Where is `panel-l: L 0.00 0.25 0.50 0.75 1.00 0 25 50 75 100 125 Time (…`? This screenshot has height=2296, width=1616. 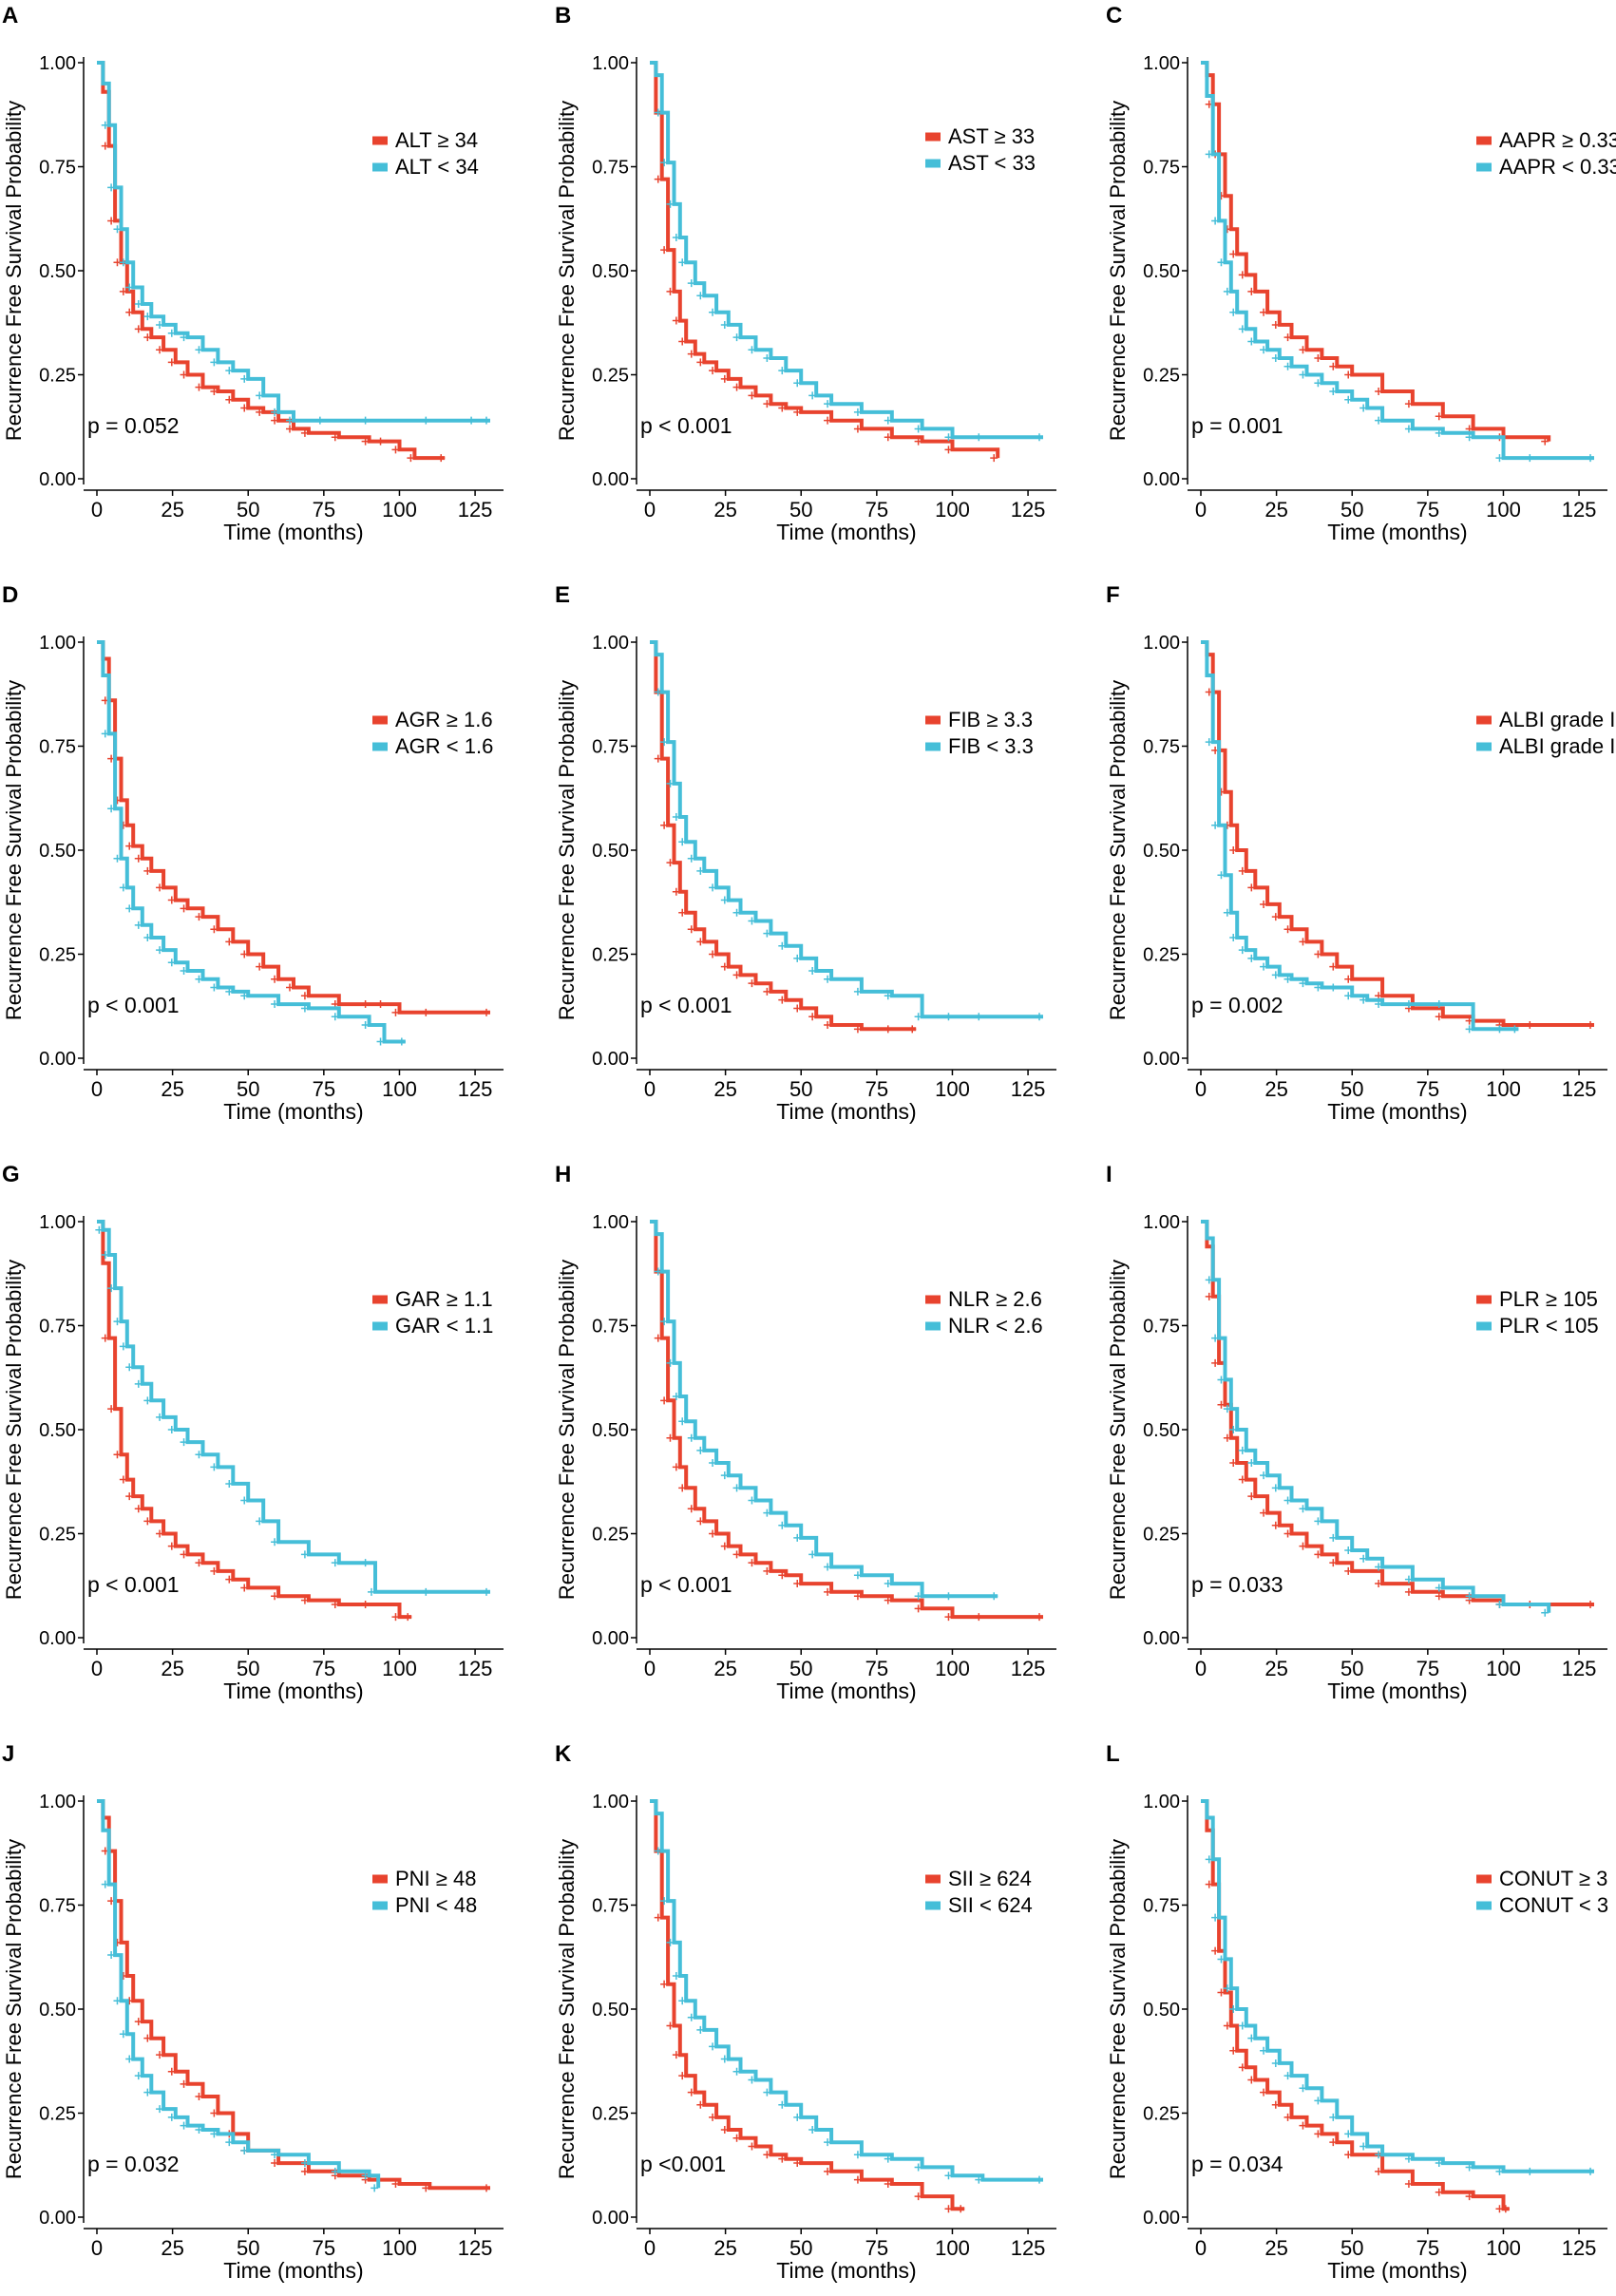
panel-l: L 0.00 0.25 0.50 0.75 1.00 0 25 50 75 100 125 Time (… is located at coordinates (1357, 2012).